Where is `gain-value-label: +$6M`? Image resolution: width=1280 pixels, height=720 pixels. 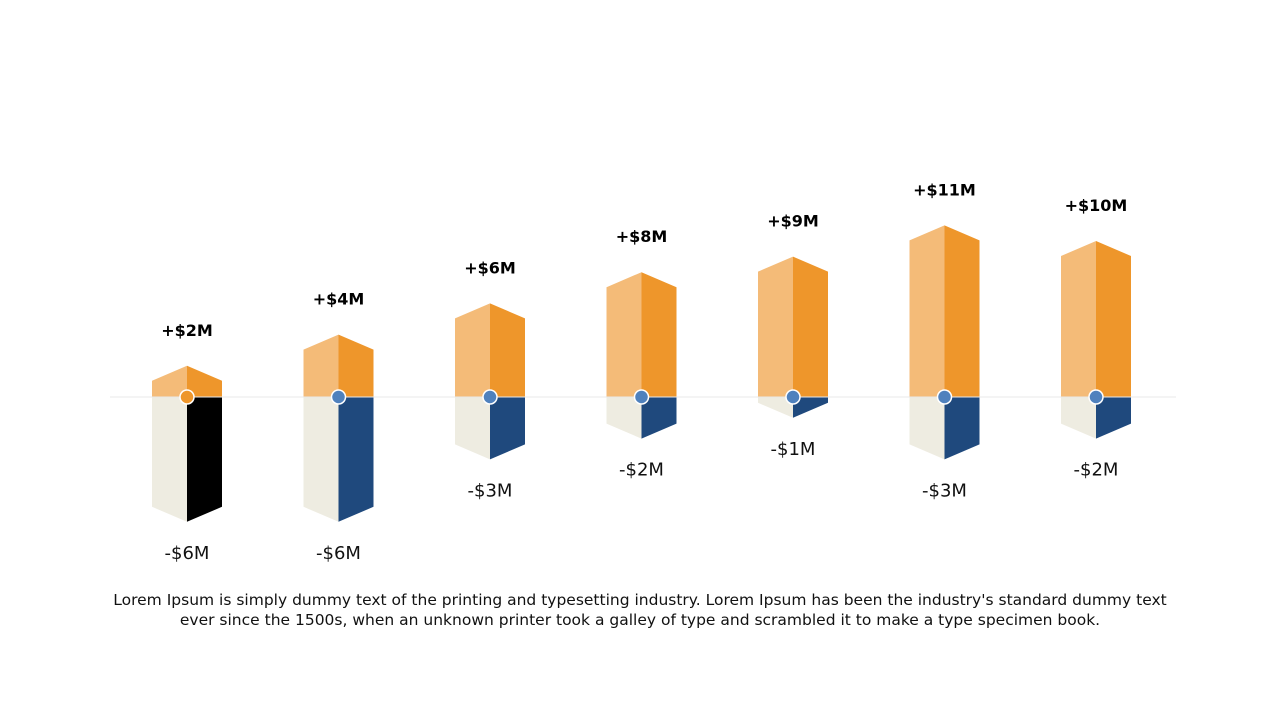 gain-value-label: +$6M is located at coordinates (490, 267).